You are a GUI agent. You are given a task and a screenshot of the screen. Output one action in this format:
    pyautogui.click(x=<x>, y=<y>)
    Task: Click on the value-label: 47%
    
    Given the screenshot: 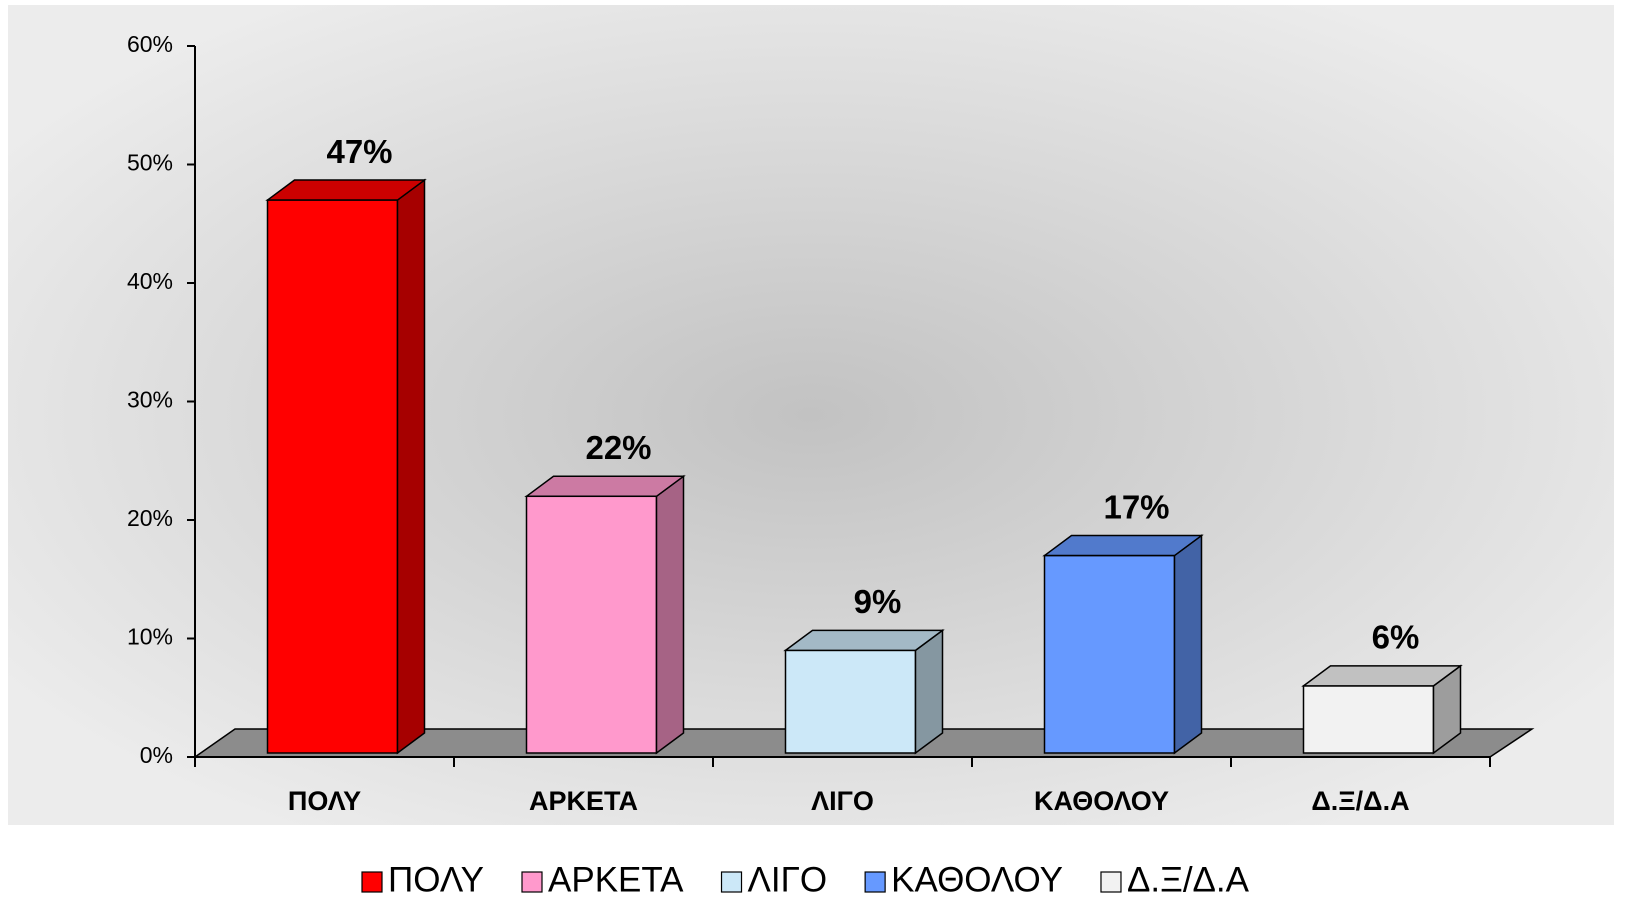 What is the action you would take?
    pyautogui.click(x=359, y=151)
    